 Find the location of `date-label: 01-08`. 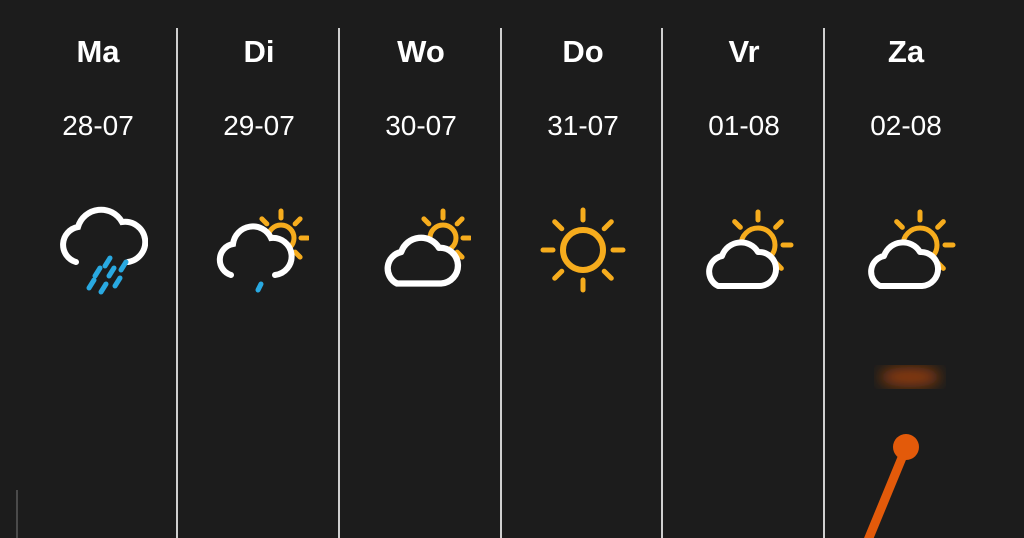

date-label: 01-08 is located at coordinates (744, 125).